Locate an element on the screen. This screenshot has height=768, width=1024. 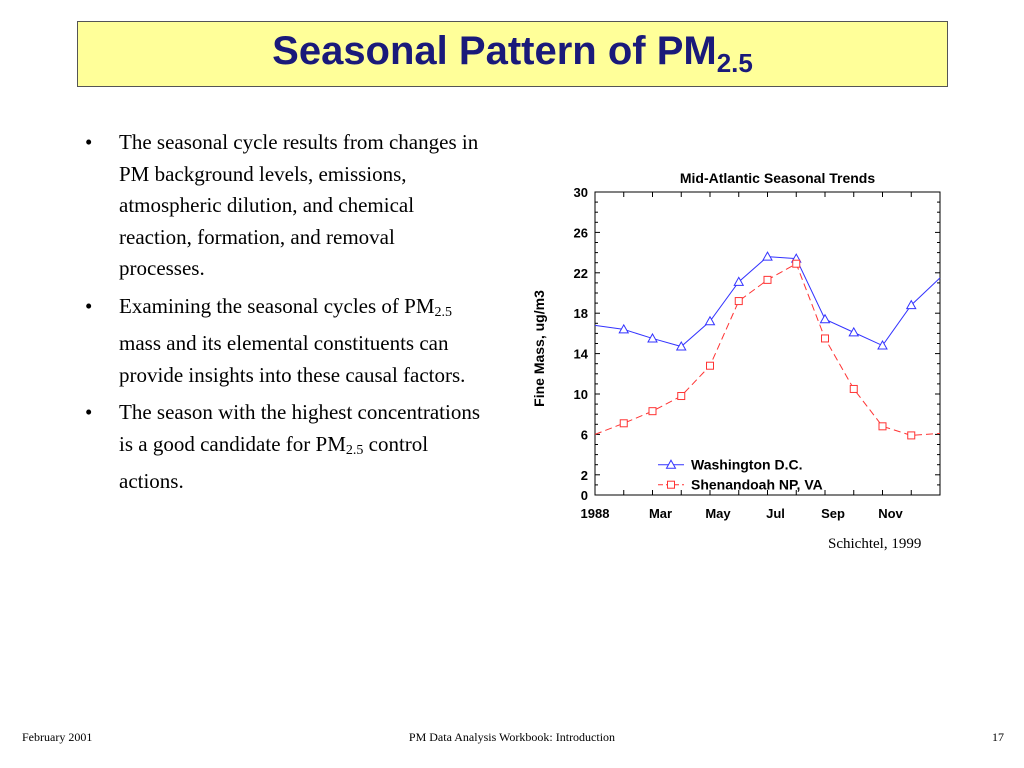
title-box: Seasonal Pattern of PM2.5 is located at coordinates (512, 54).